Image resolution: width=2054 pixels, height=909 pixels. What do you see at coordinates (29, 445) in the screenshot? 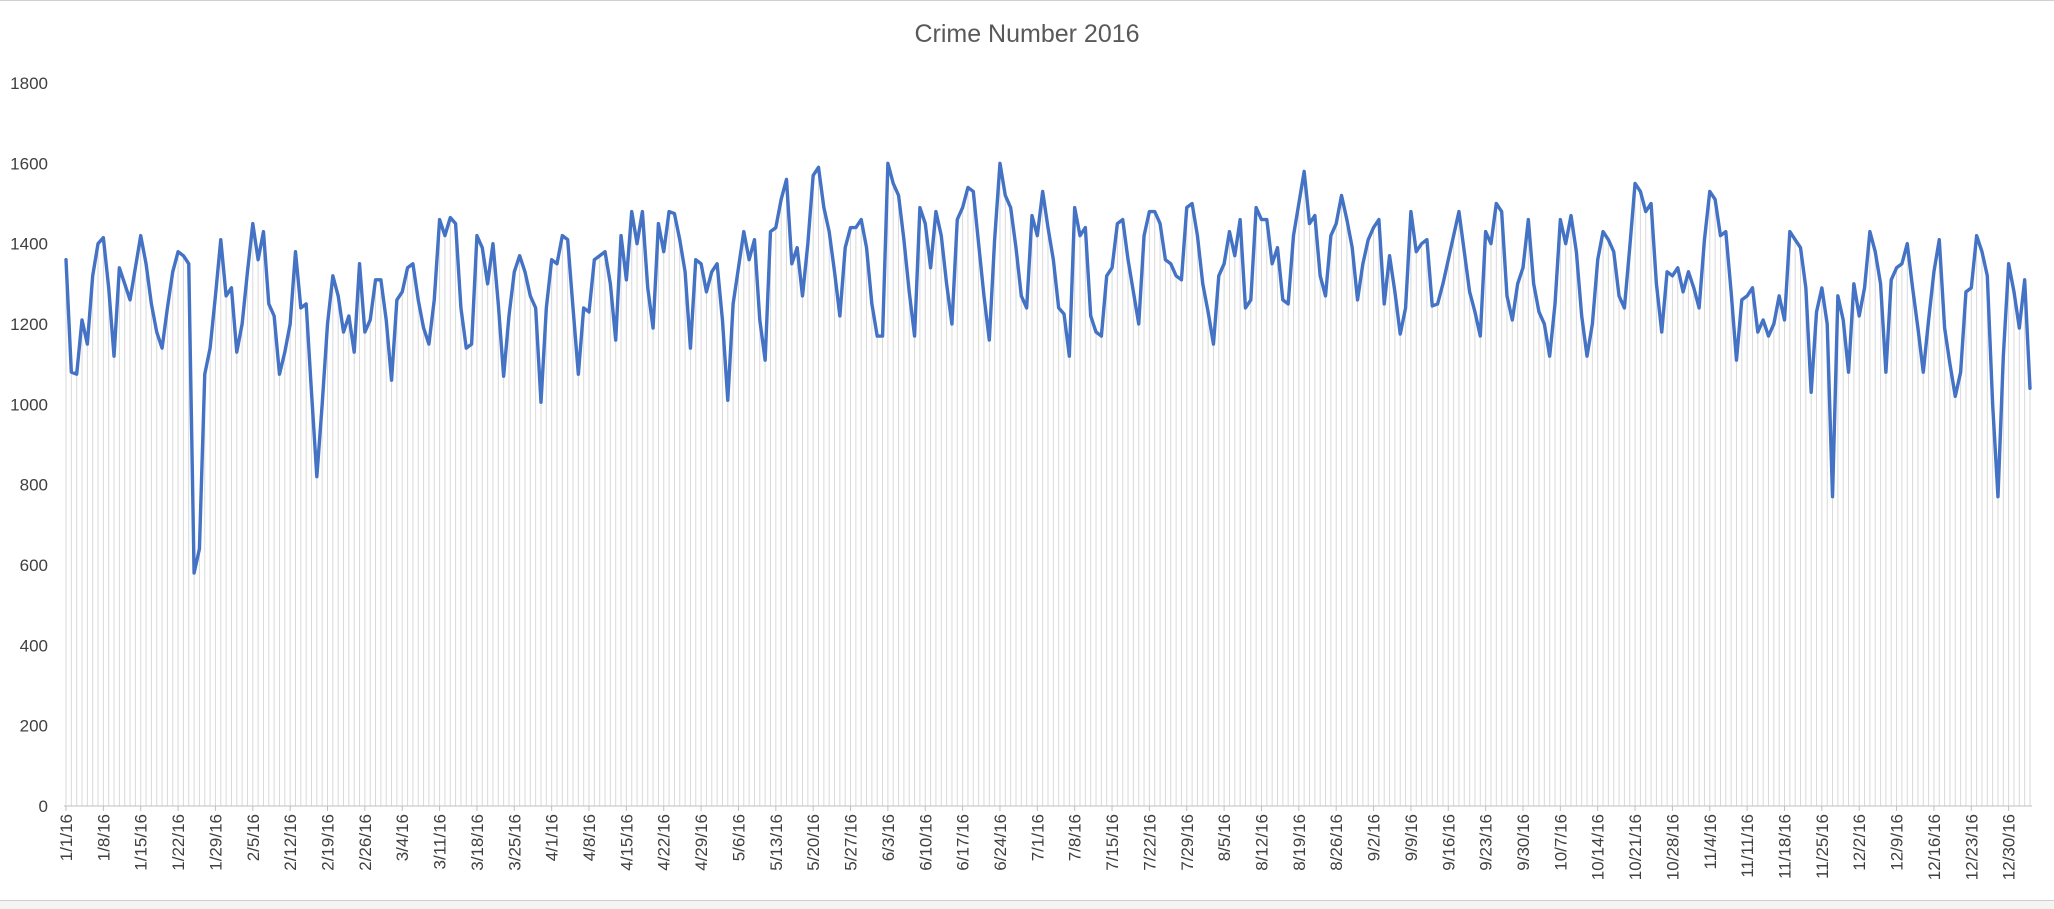
I see `y-axis: 0 200 400 600 800 1000 1200 1400 1600 1800` at bounding box center [29, 445].